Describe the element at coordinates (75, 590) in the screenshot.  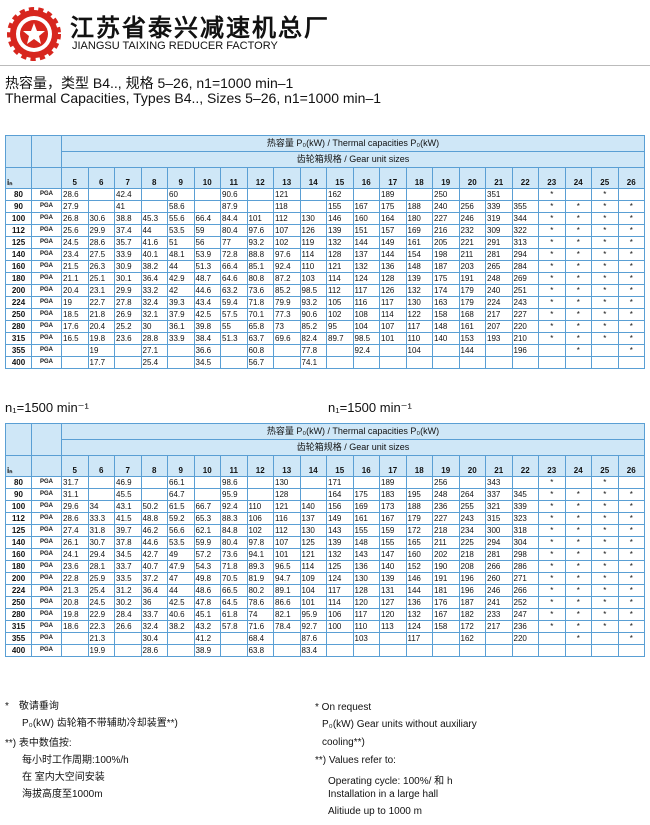
I see `cell: 21.3` at that location.